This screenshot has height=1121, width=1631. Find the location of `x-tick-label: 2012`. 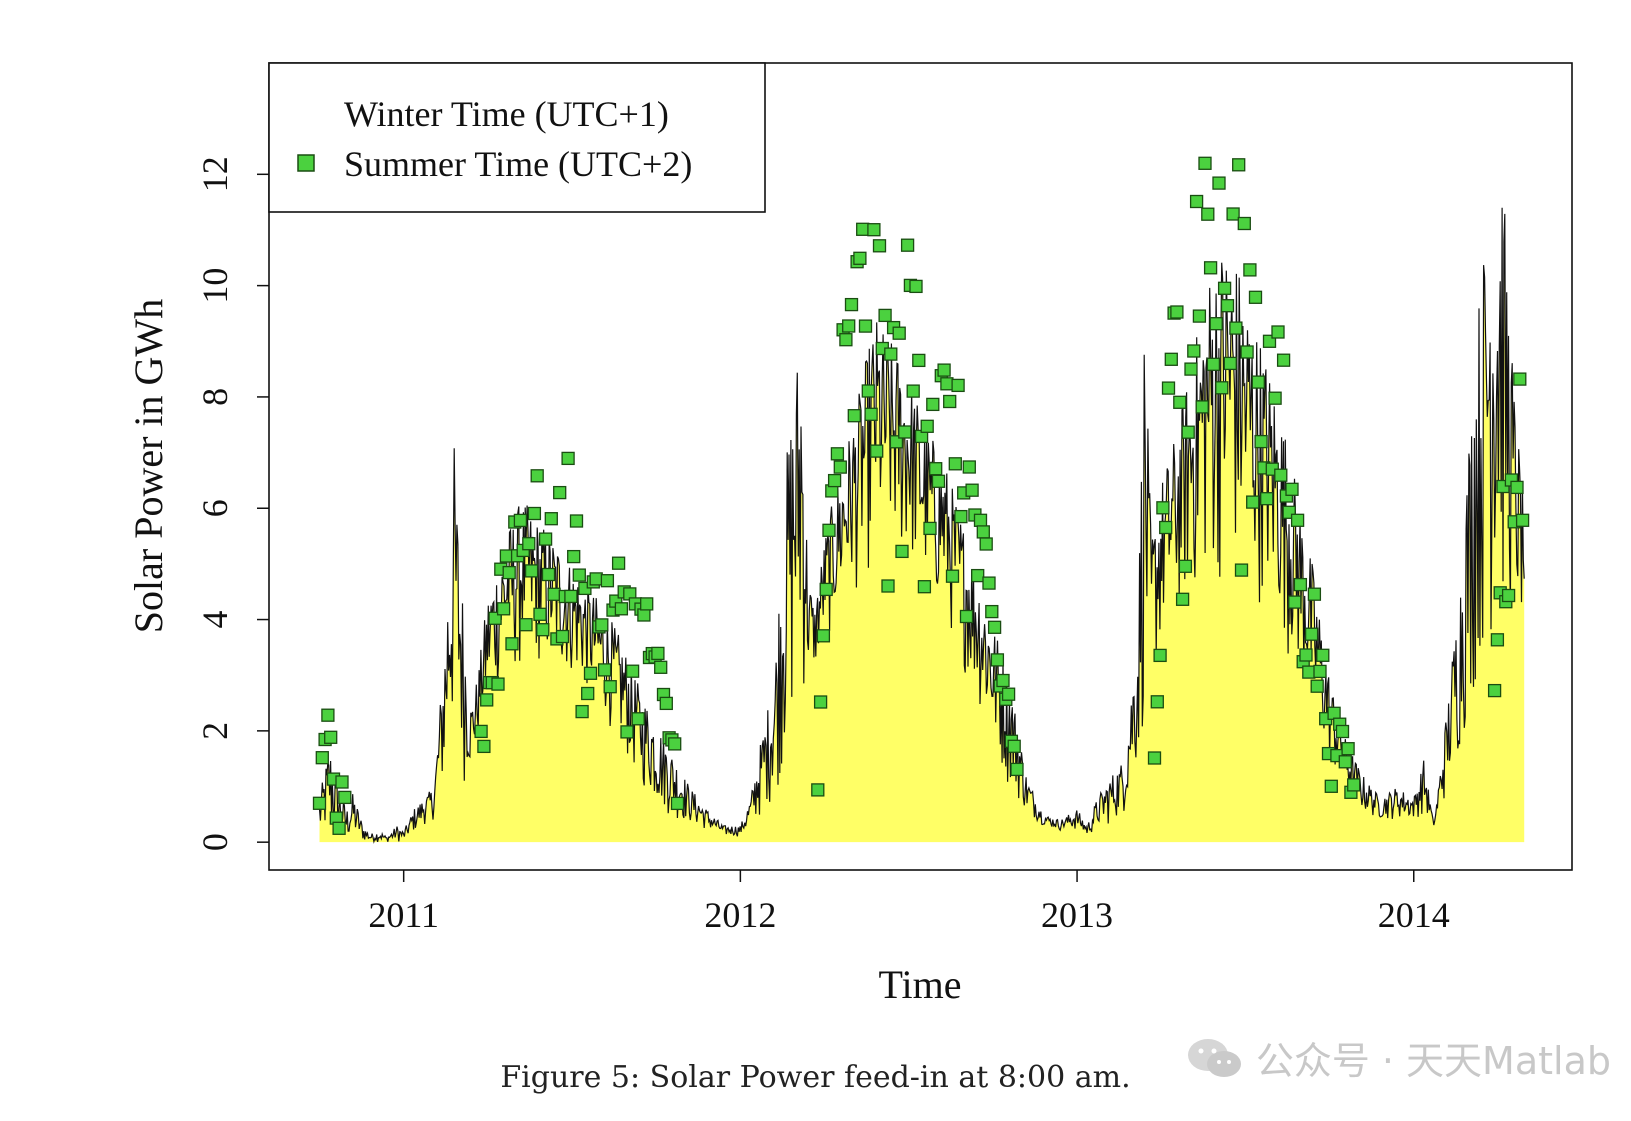

x-tick-label: 2012 is located at coordinates (740, 915).